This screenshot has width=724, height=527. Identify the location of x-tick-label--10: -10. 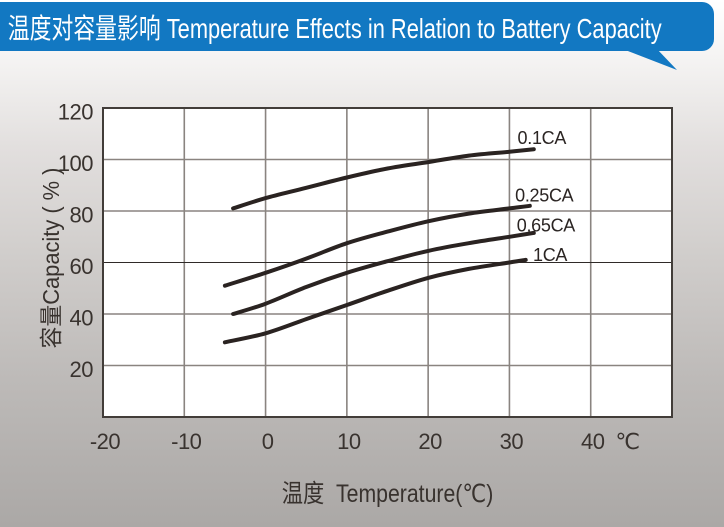
(186, 441).